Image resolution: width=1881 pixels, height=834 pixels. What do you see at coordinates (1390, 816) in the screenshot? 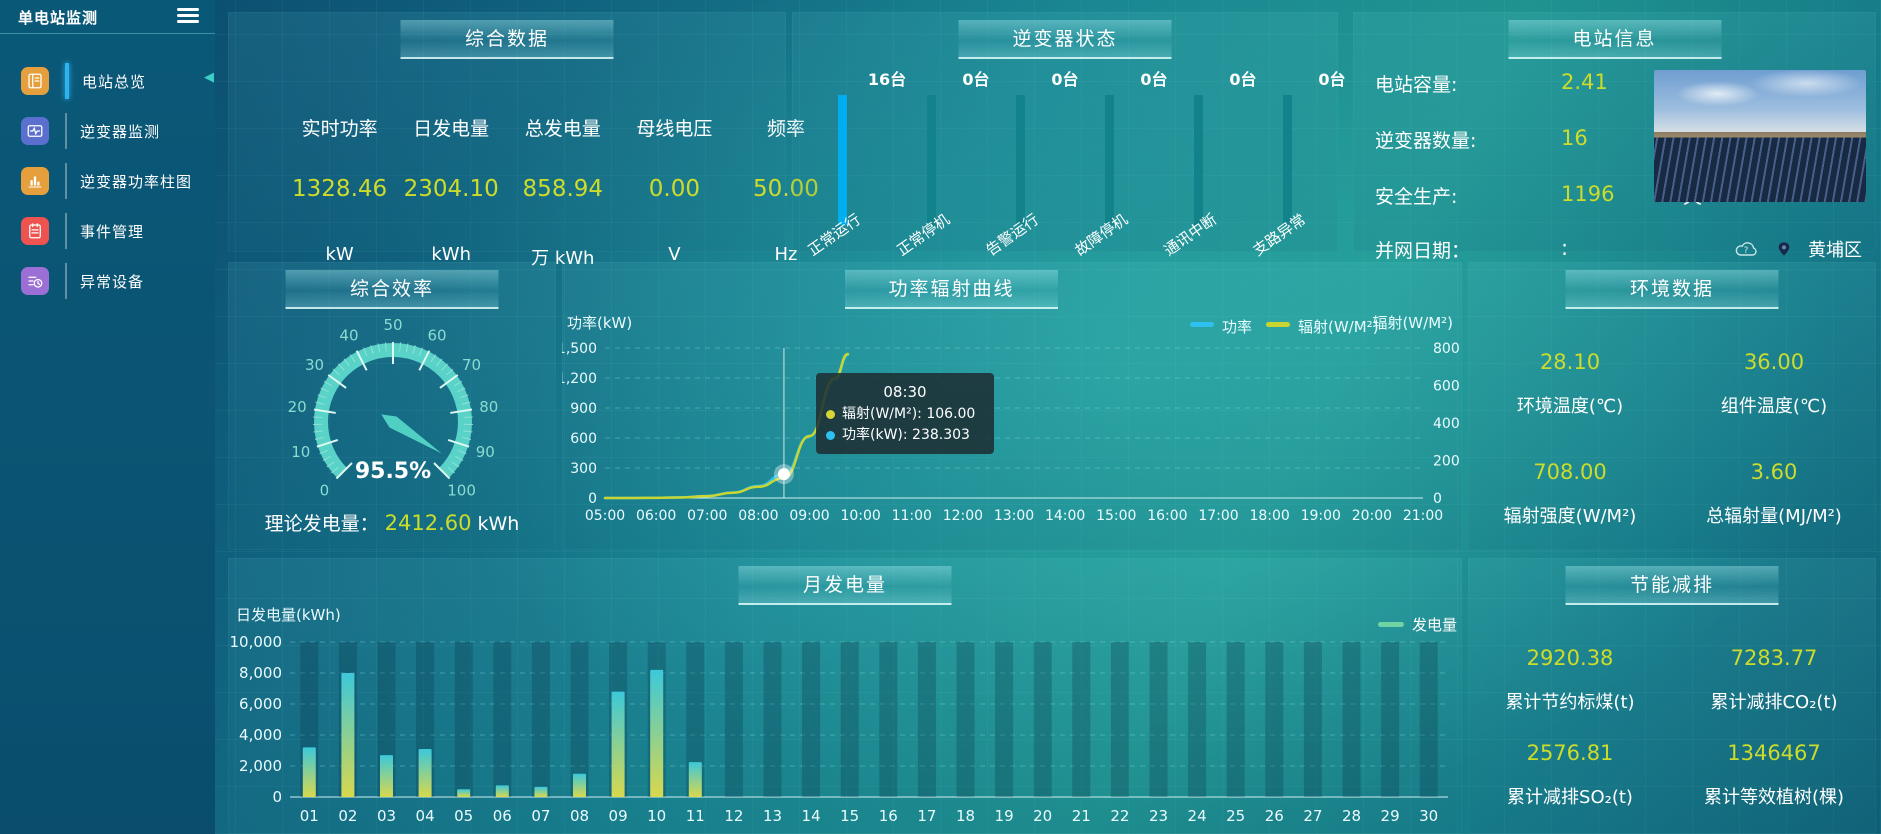
I see `svg-text: 29` at bounding box center [1390, 816].